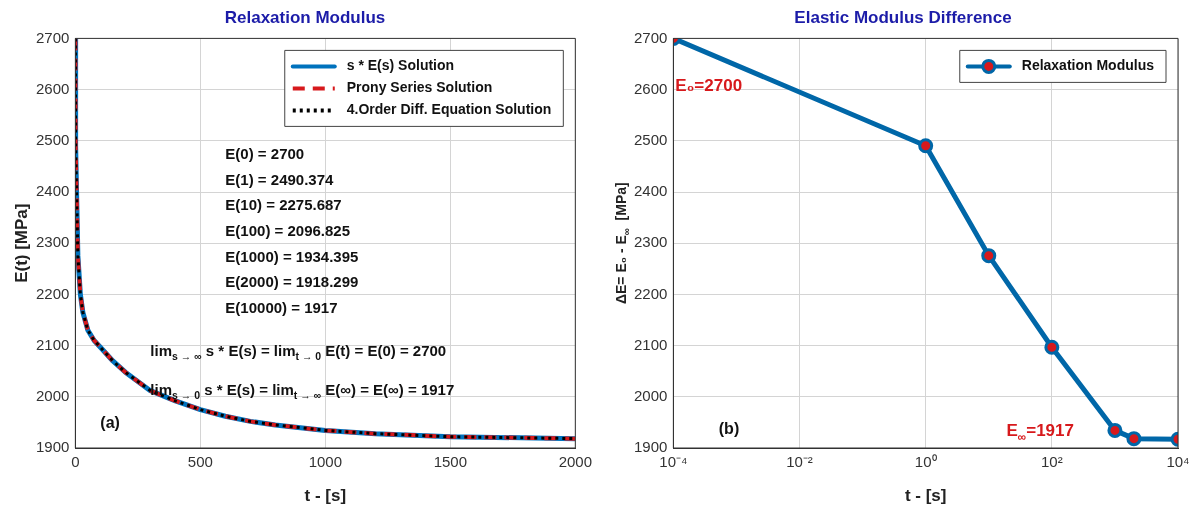 Image resolution: width=1196 pixels, height=518 pixels. I want to click on legend-label: Relaxation Modulus, so click(1088, 65).